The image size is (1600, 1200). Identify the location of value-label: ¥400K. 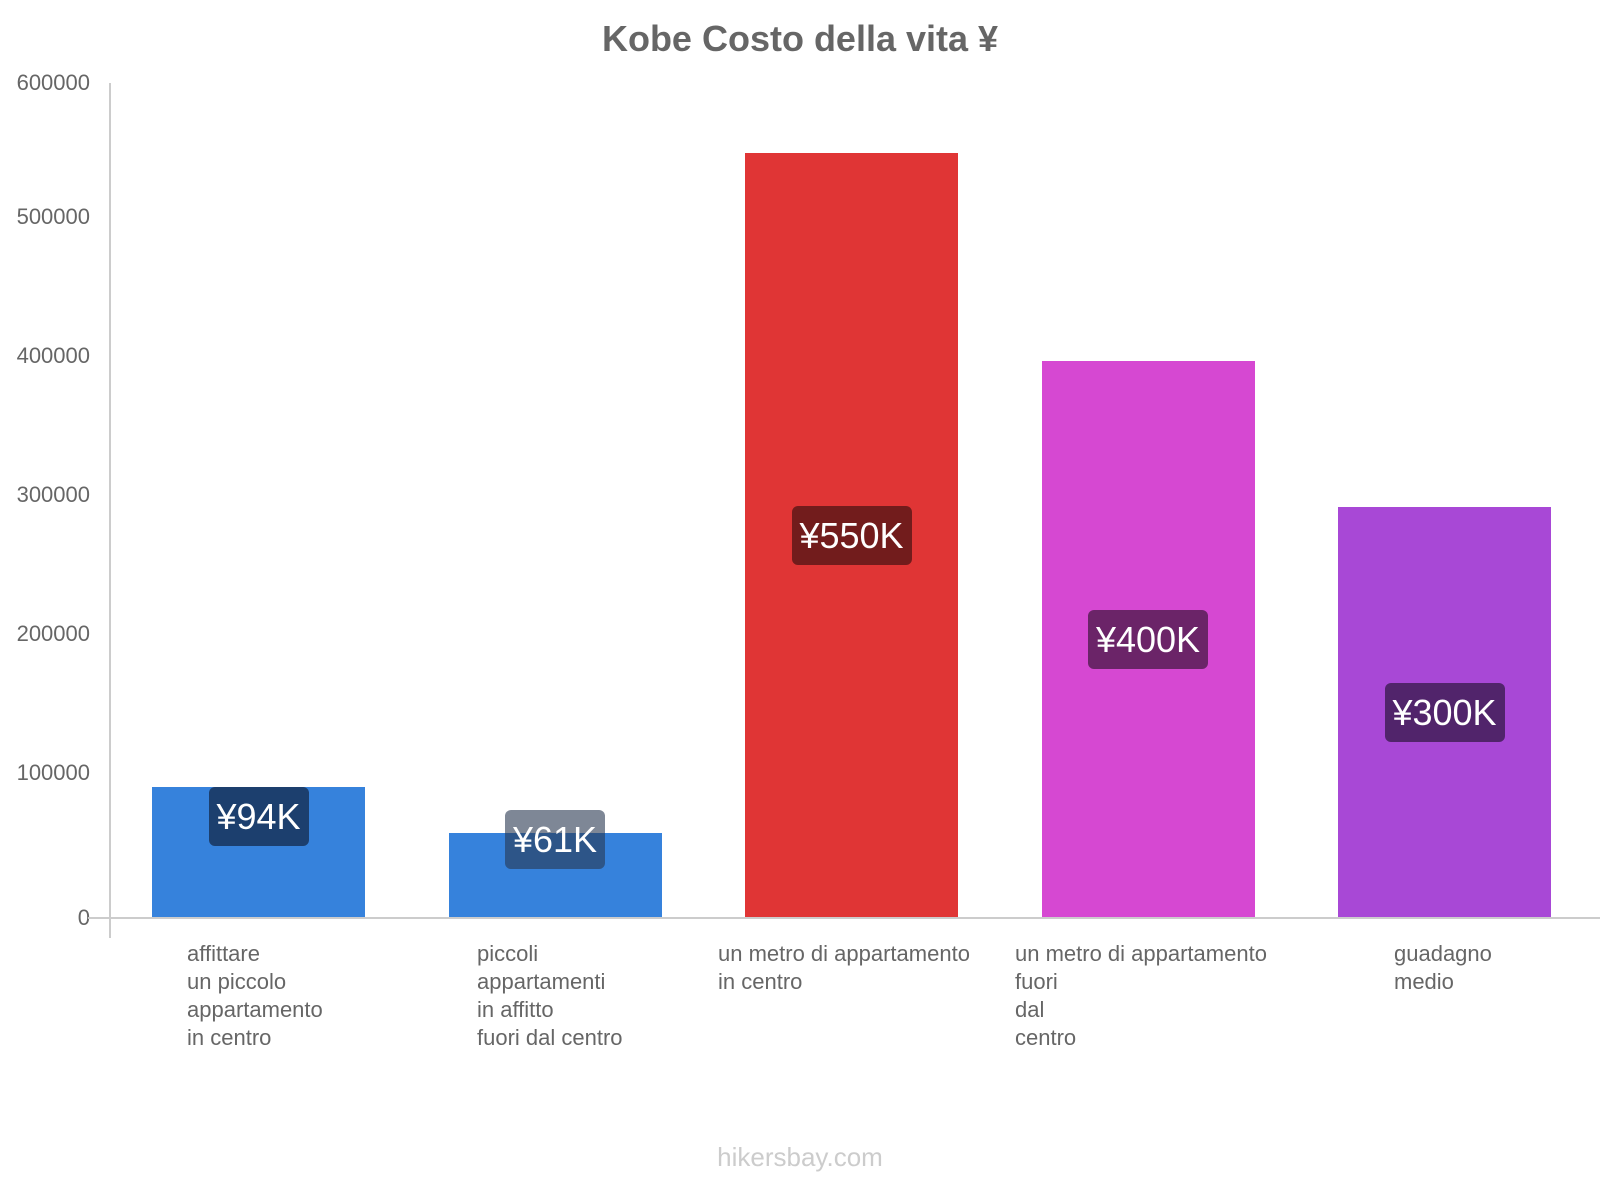
(1148, 640).